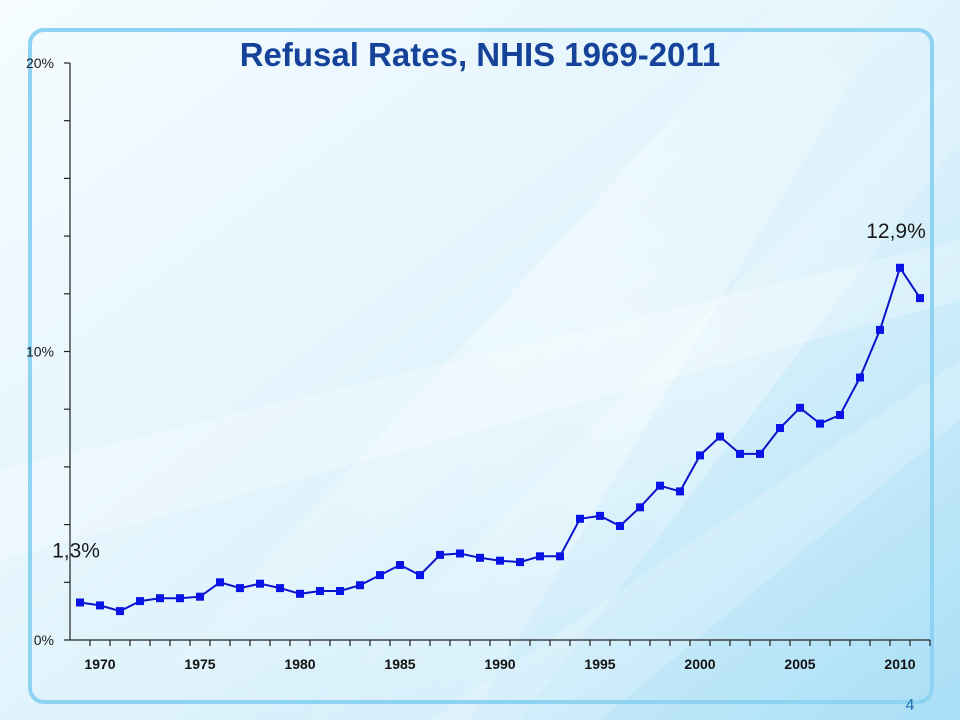 The height and width of the screenshot is (720, 960). What do you see at coordinates (499, 664) in the screenshot?
I see `x-tick-label: 1990` at bounding box center [499, 664].